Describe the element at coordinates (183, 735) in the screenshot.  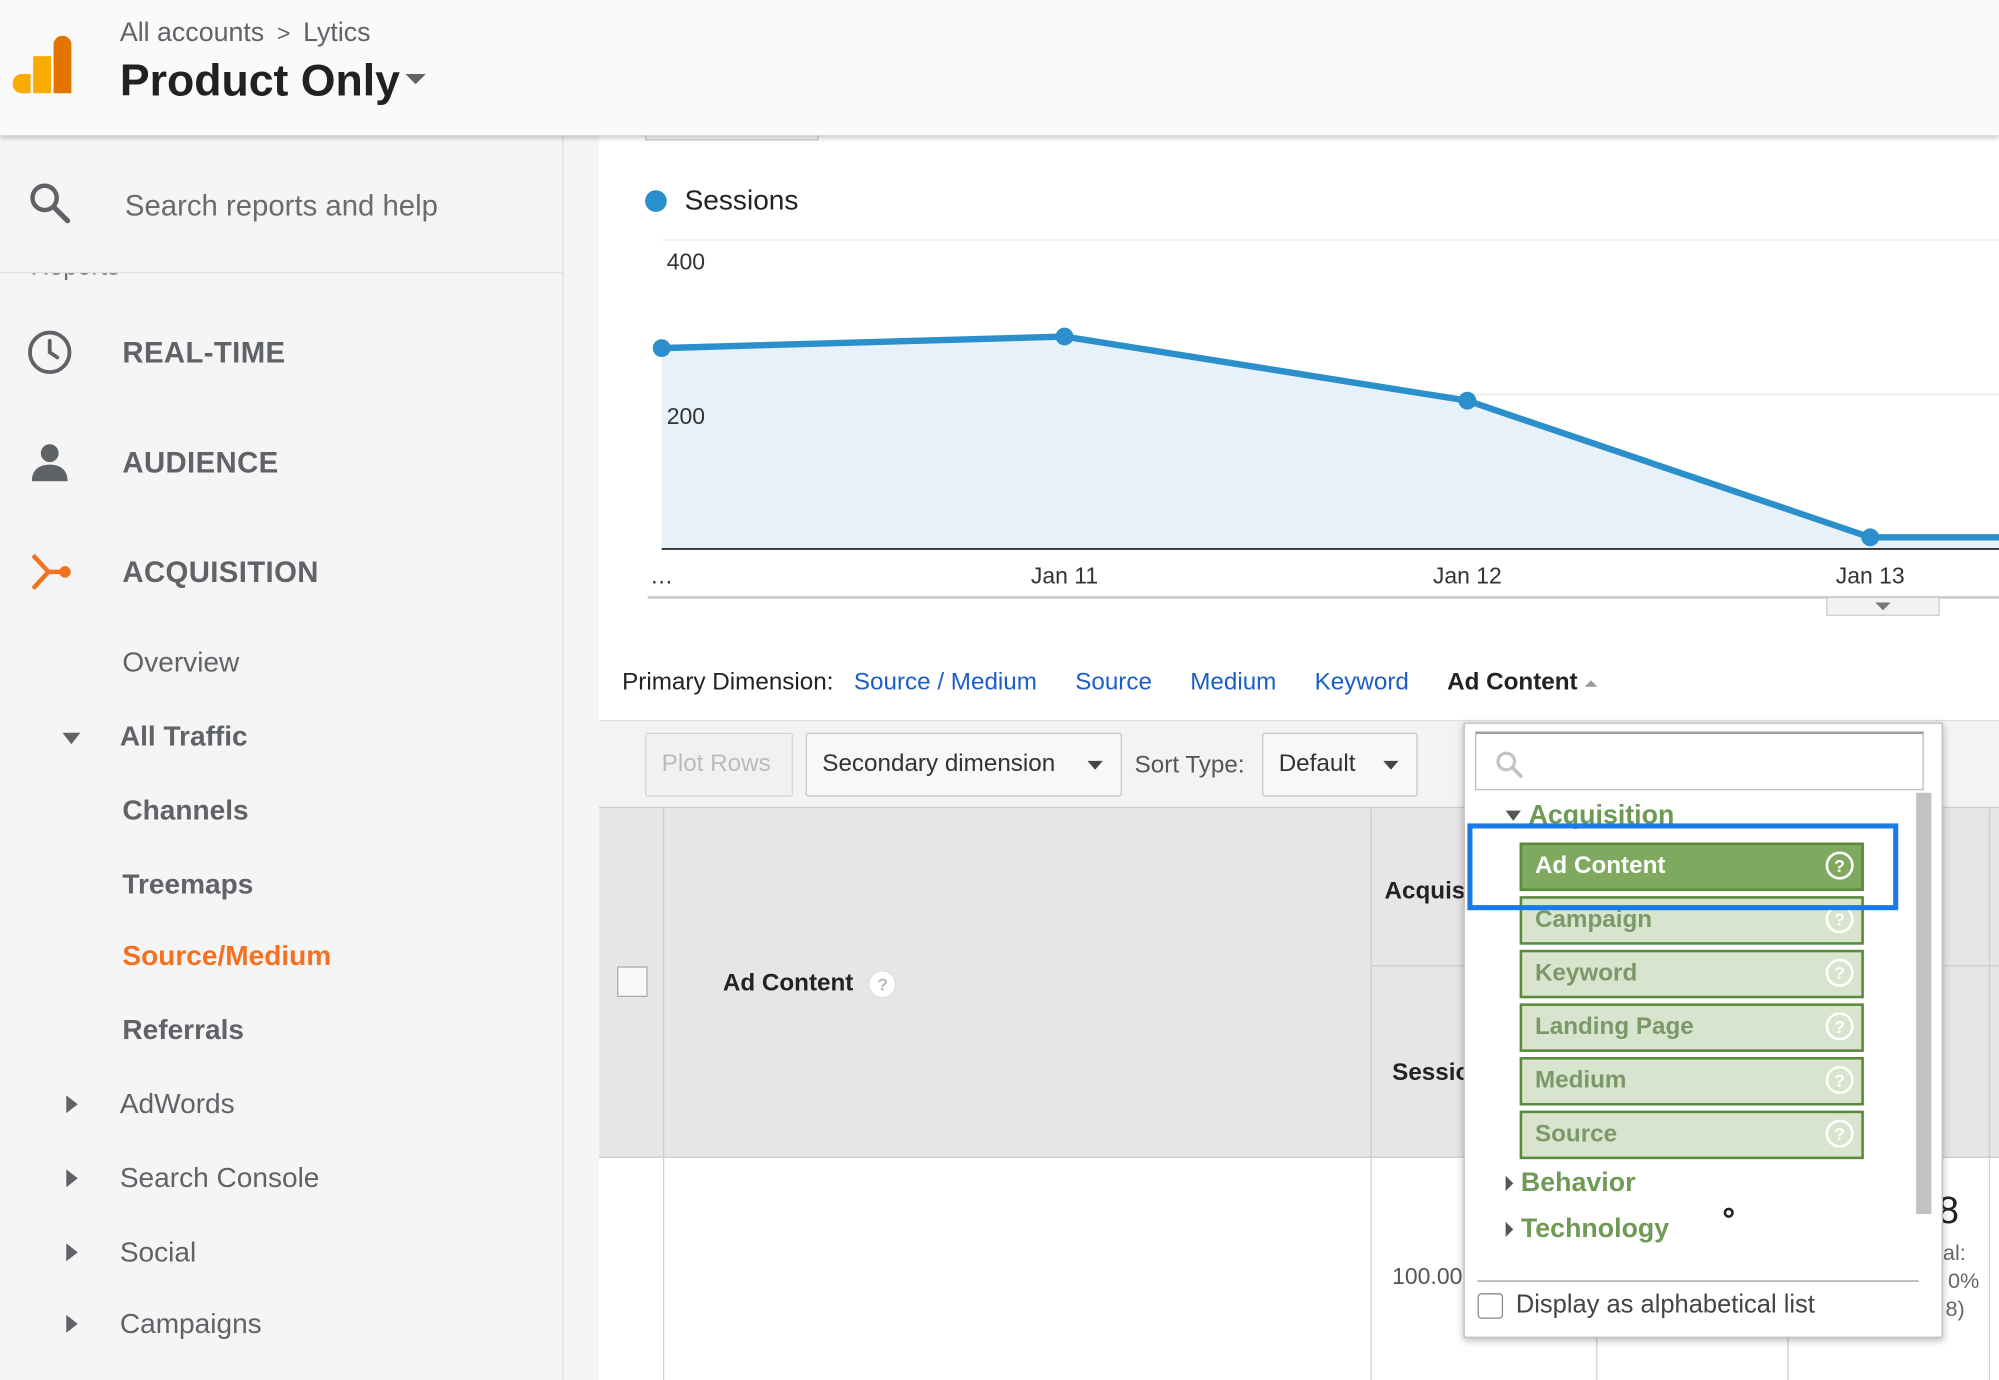
I see `sidebar-item-all-traffic: All Traffic` at that location.